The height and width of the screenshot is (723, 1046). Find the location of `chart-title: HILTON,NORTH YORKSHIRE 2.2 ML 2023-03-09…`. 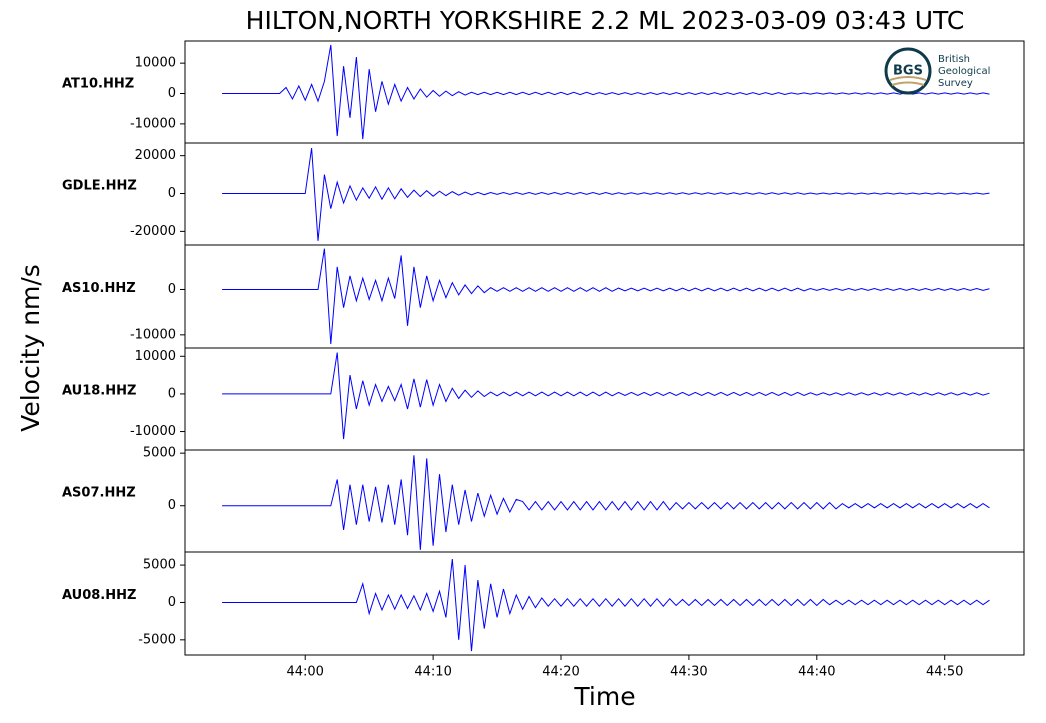

chart-title: HILTON,NORTH YORKSHIRE 2.2 ML 2023-03-09… is located at coordinates (605, 20).